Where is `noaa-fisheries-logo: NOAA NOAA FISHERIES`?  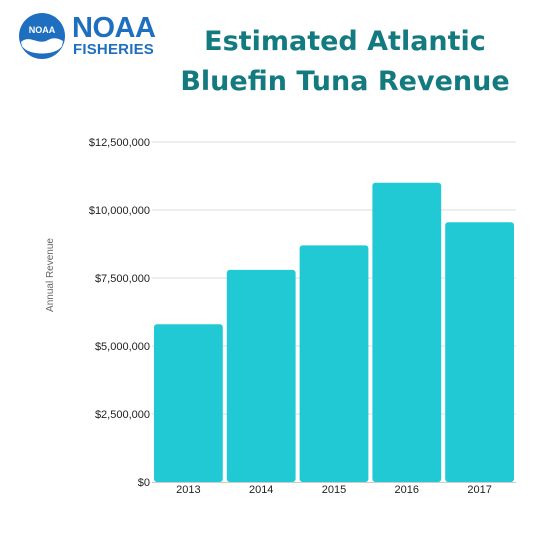
noaa-fisheries-logo: NOAA NOAA FISHERIES is located at coordinates (89, 36).